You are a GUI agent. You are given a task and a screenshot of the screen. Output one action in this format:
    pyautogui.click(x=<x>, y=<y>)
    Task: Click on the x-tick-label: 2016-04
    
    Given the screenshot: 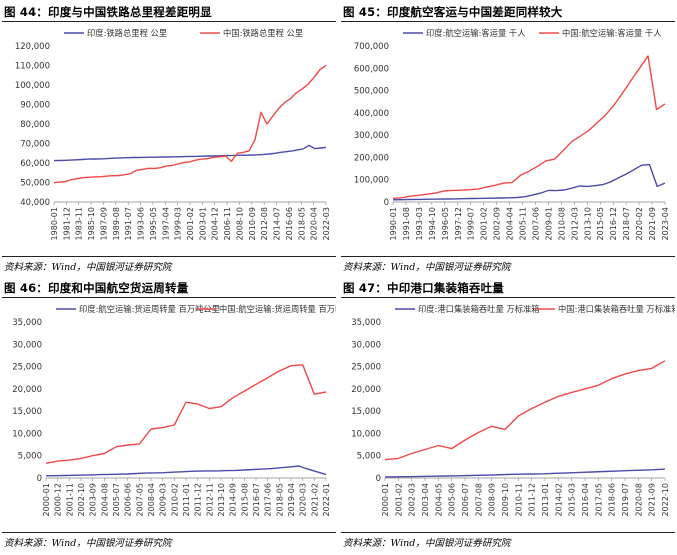 What is the action you would take?
    pyautogui.click(x=585, y=499)
    